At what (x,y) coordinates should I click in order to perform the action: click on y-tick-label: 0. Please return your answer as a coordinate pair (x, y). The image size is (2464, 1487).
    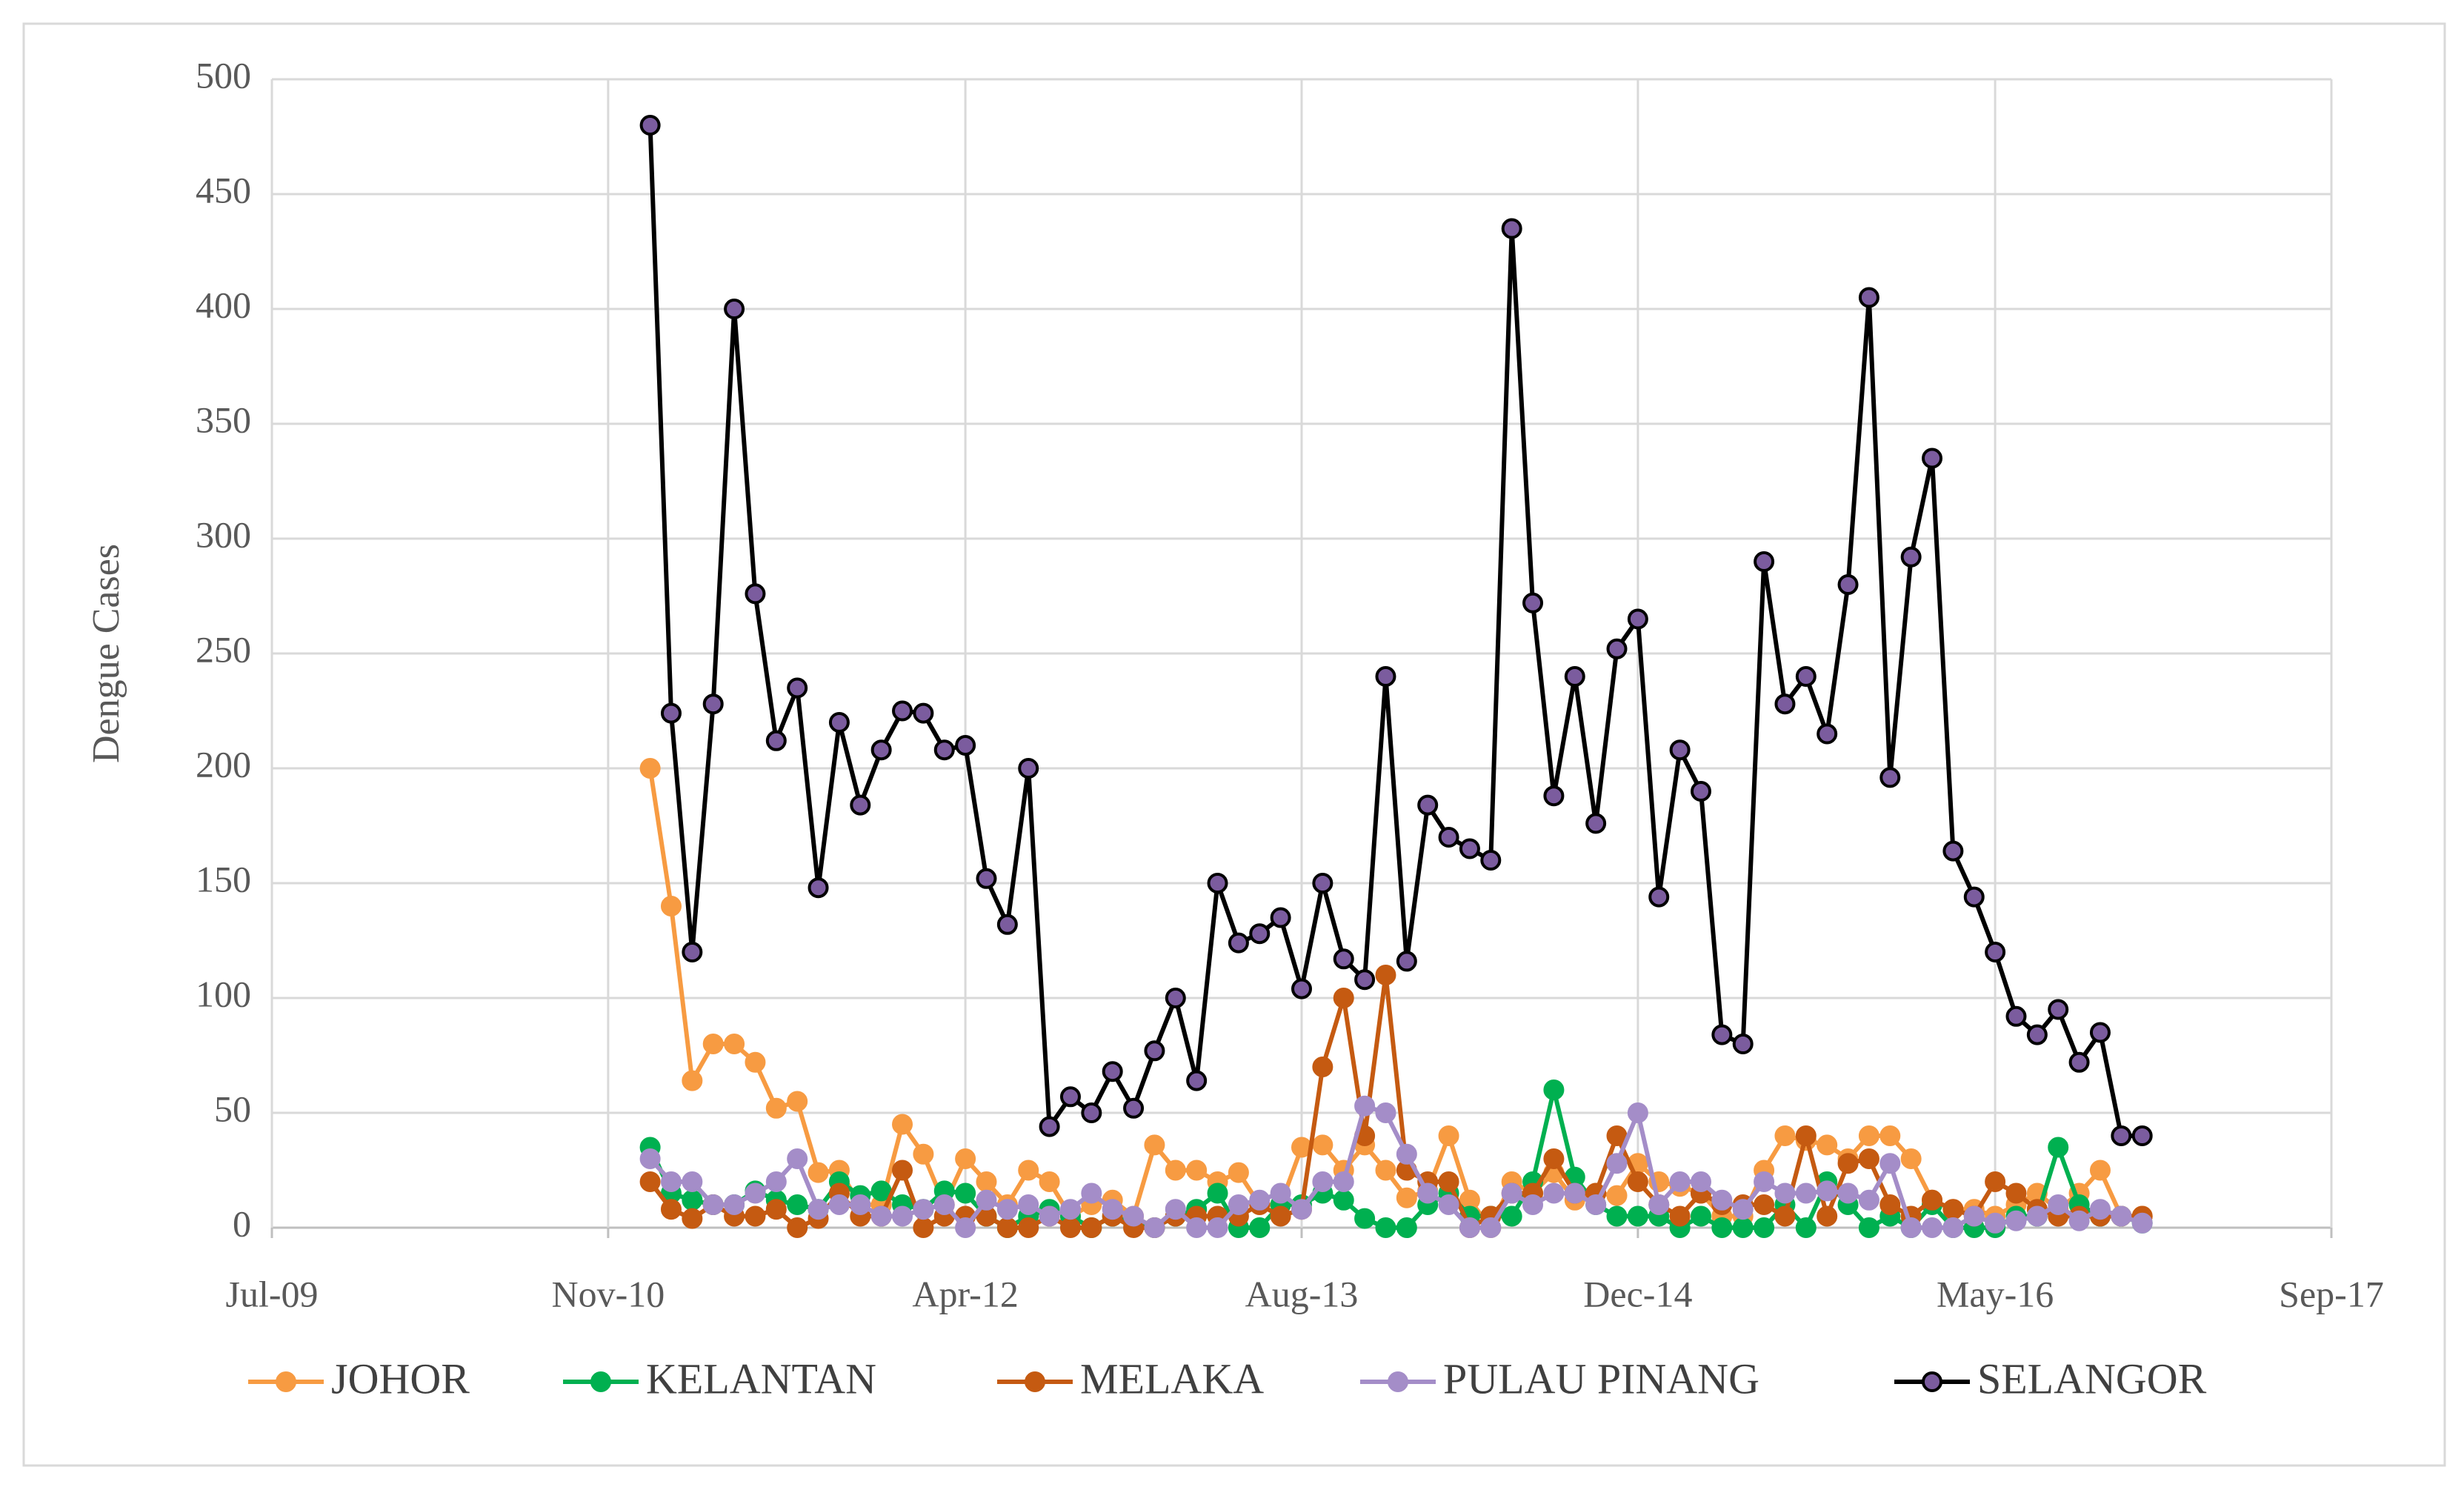
    Looking at the image, I should click on (242, 1223).